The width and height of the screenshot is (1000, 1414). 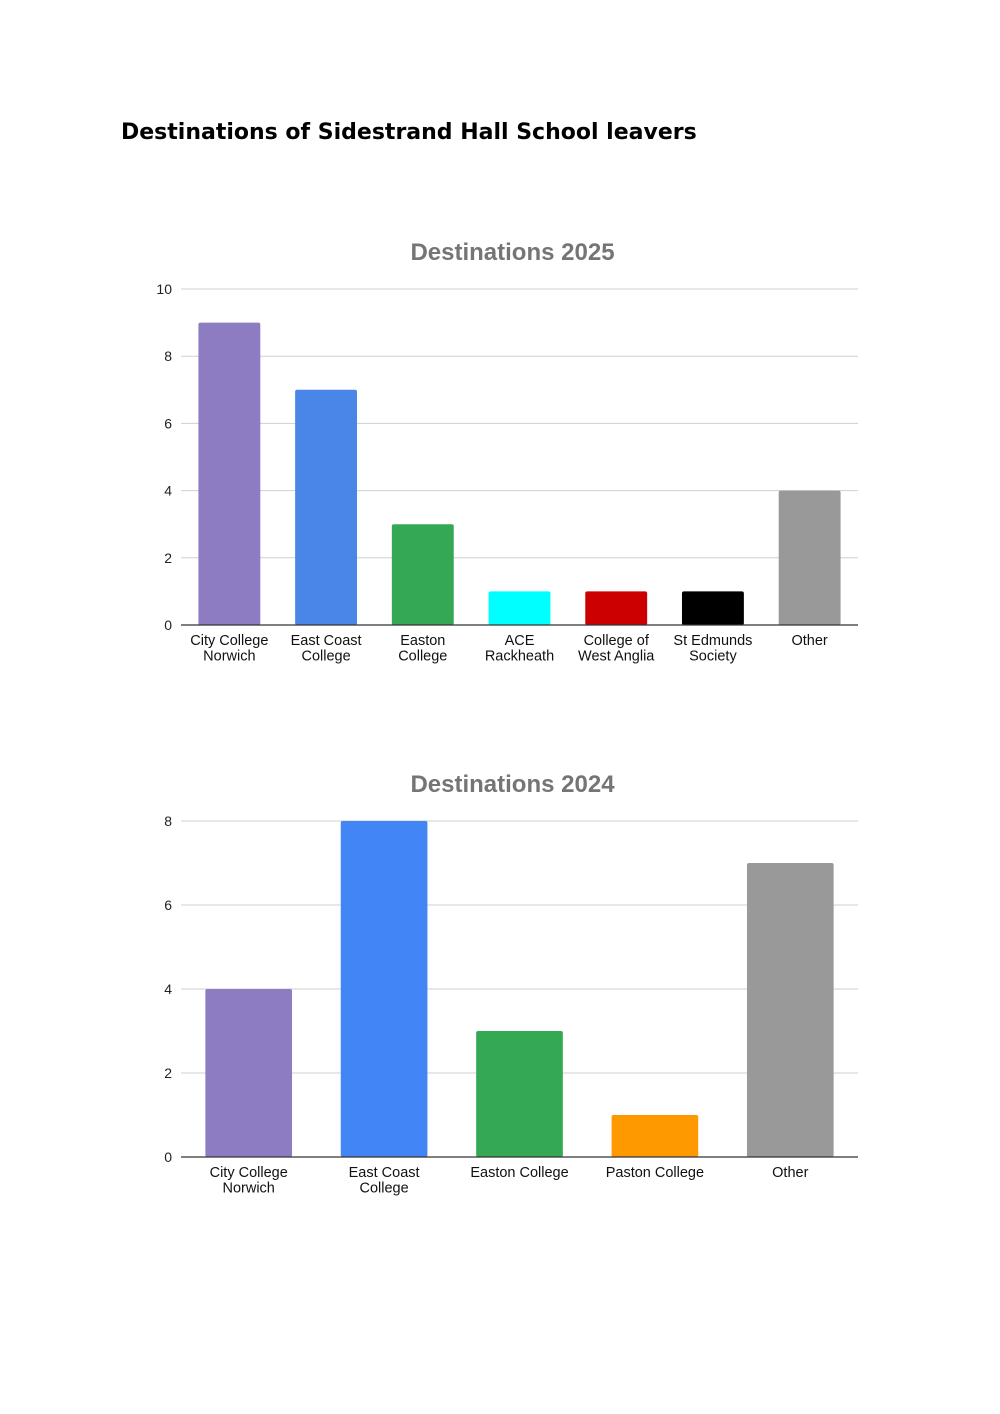 I want to click on chart-title: Destinations 2025, so click(x=512, y=252).